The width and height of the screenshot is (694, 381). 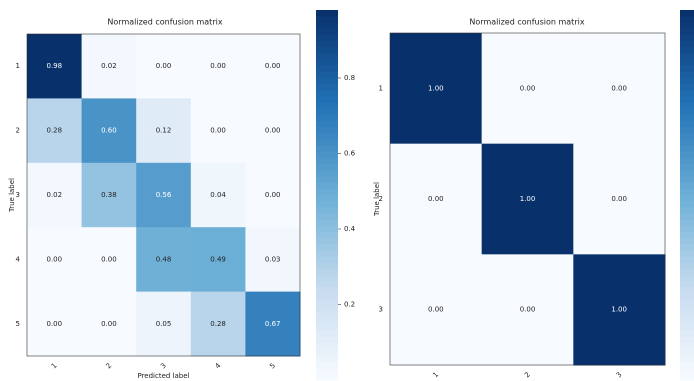 I want to click on cell-label: 0.02, so click(x=109, y=66).